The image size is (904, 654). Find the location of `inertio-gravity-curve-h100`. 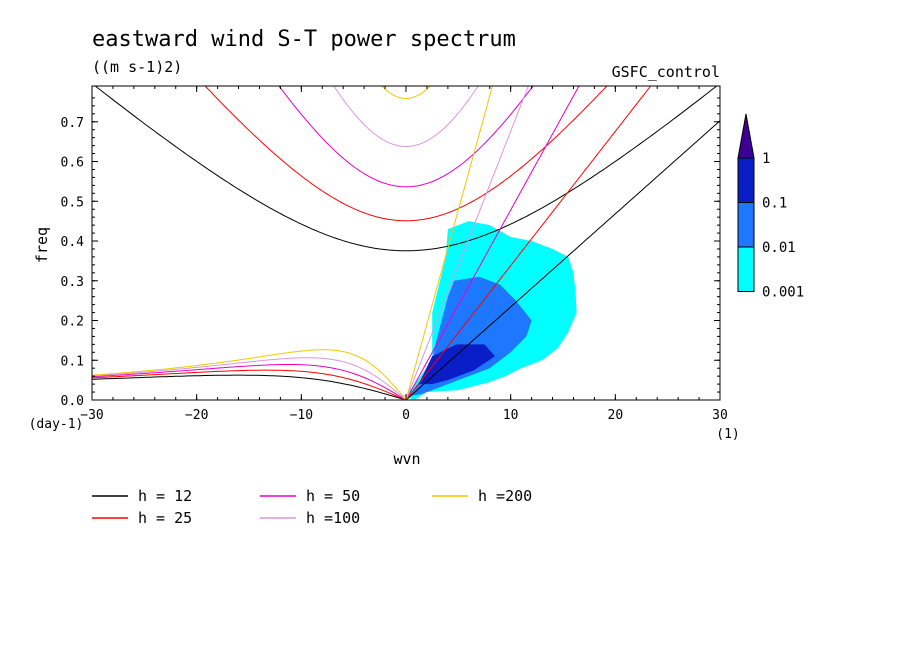

inertio-gravity-curve-h100 is located at coordinates (406, 117).